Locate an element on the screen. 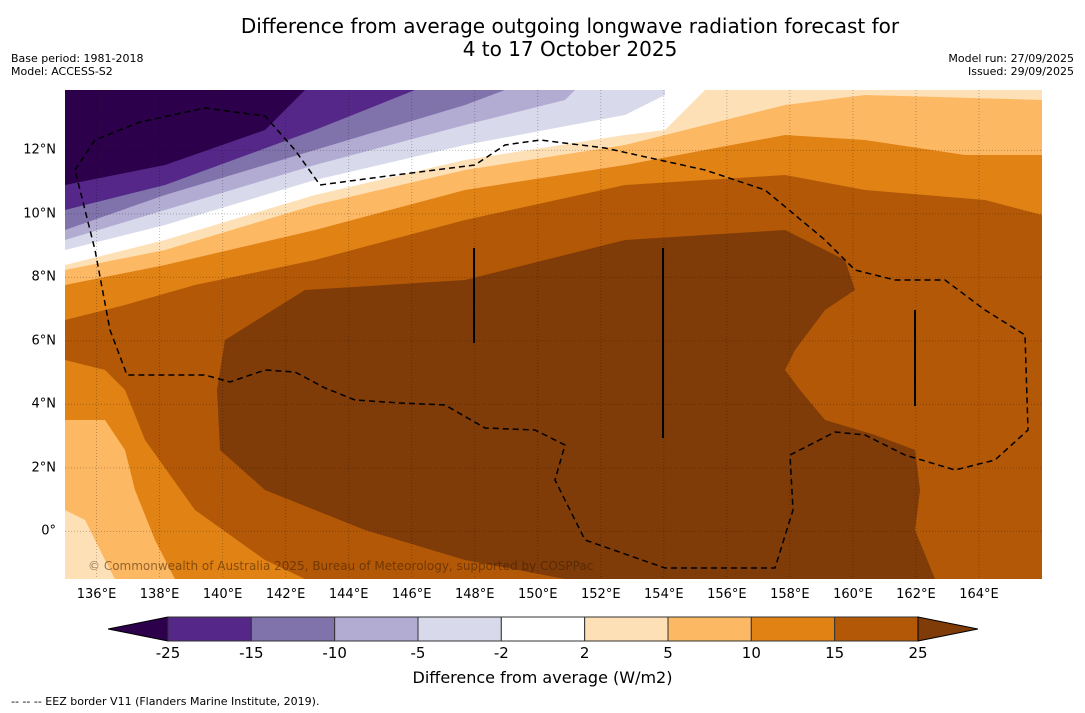 Image resolution: width=1085 pixels, height=713 pixels. x-tick-label: 136°E is located at coordinates (96, 594).